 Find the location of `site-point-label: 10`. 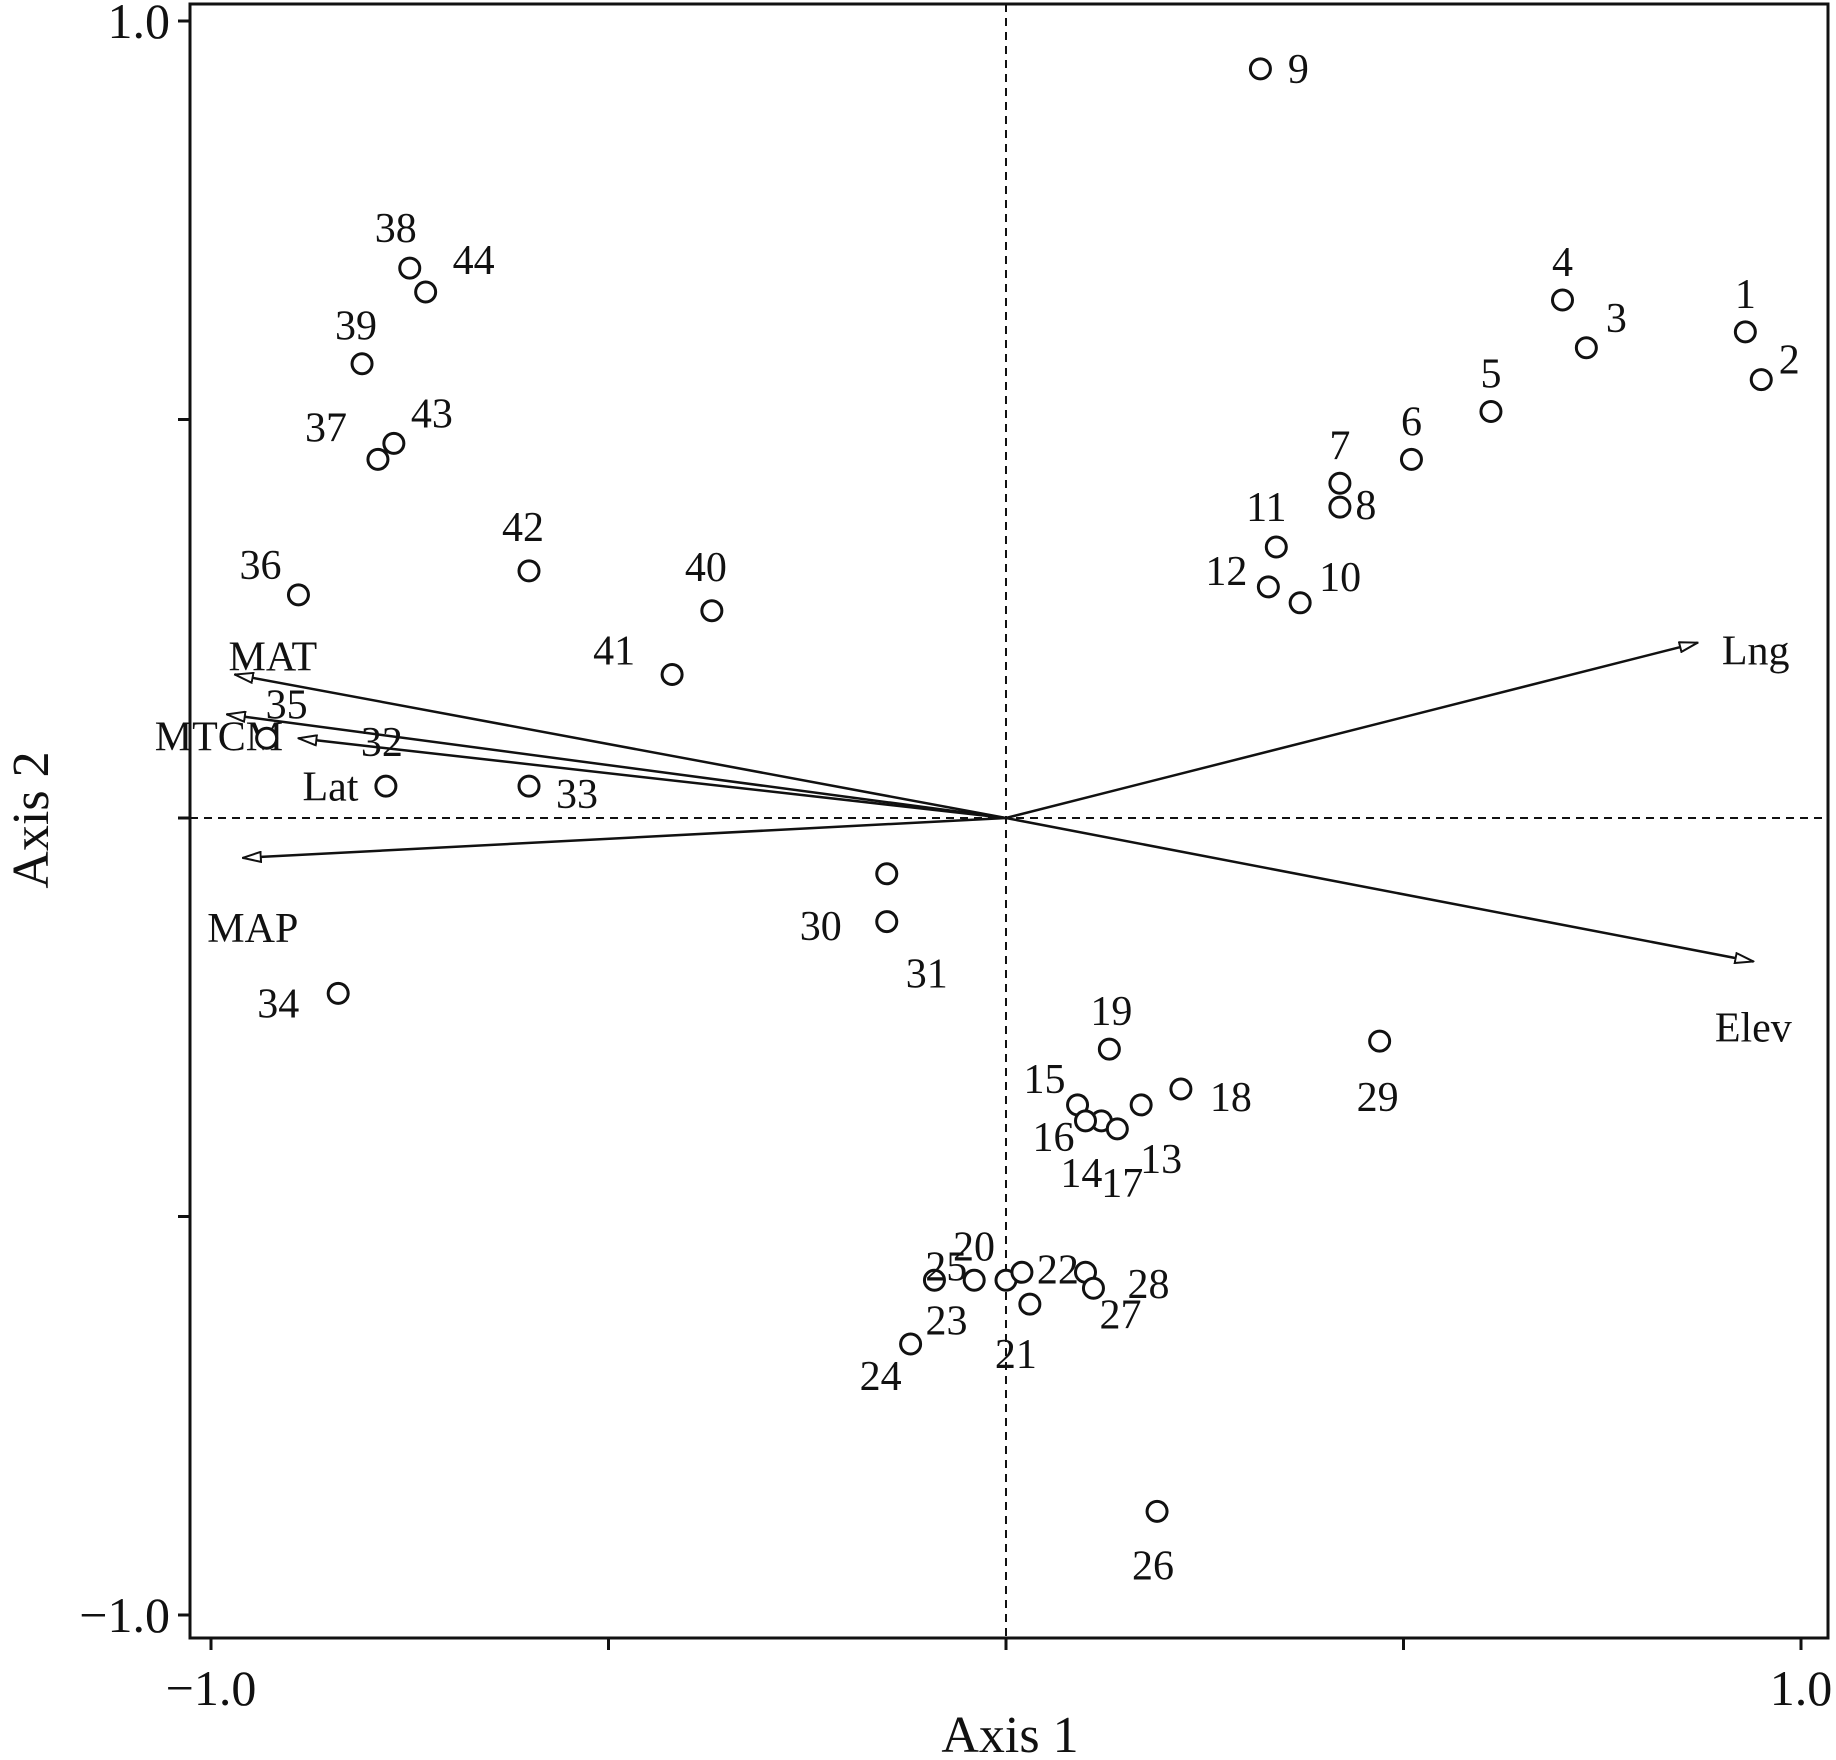

site-point-label: 10 is located at coordinates (1340, 578).